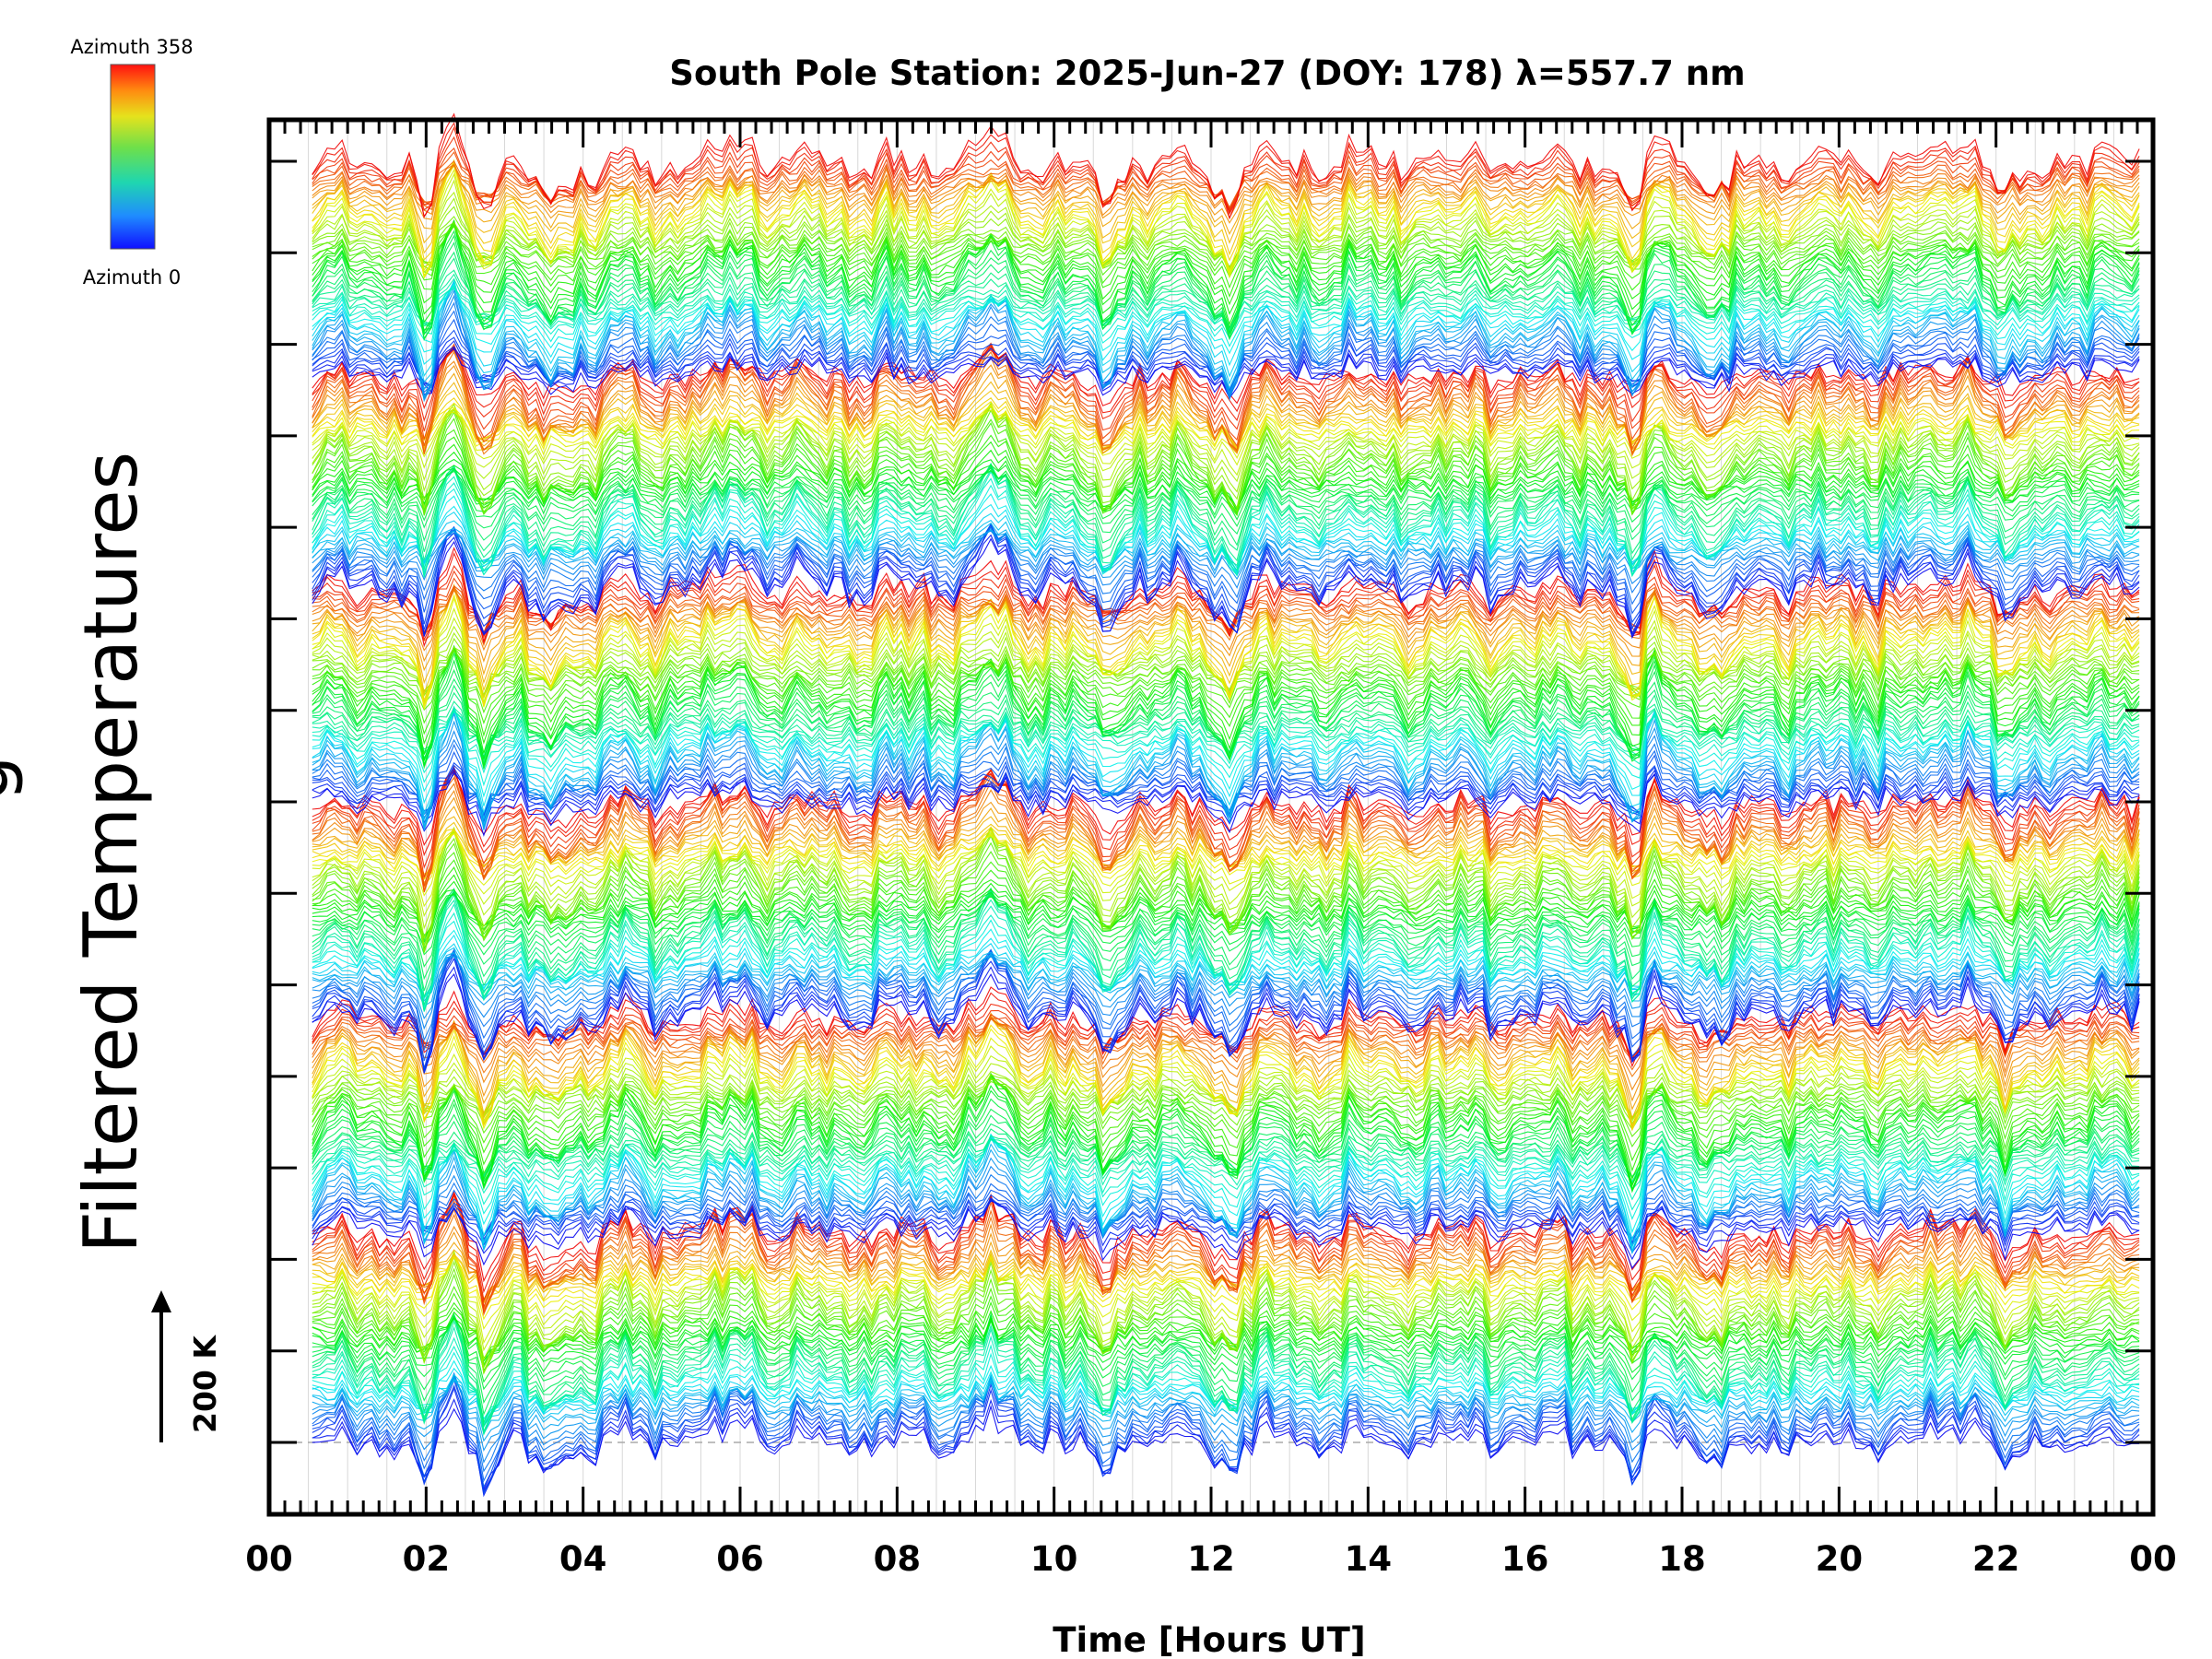  Describe the element at coordinates (1369, 1559) in the screenshot. I see `x-tick-label: 14` at that location.